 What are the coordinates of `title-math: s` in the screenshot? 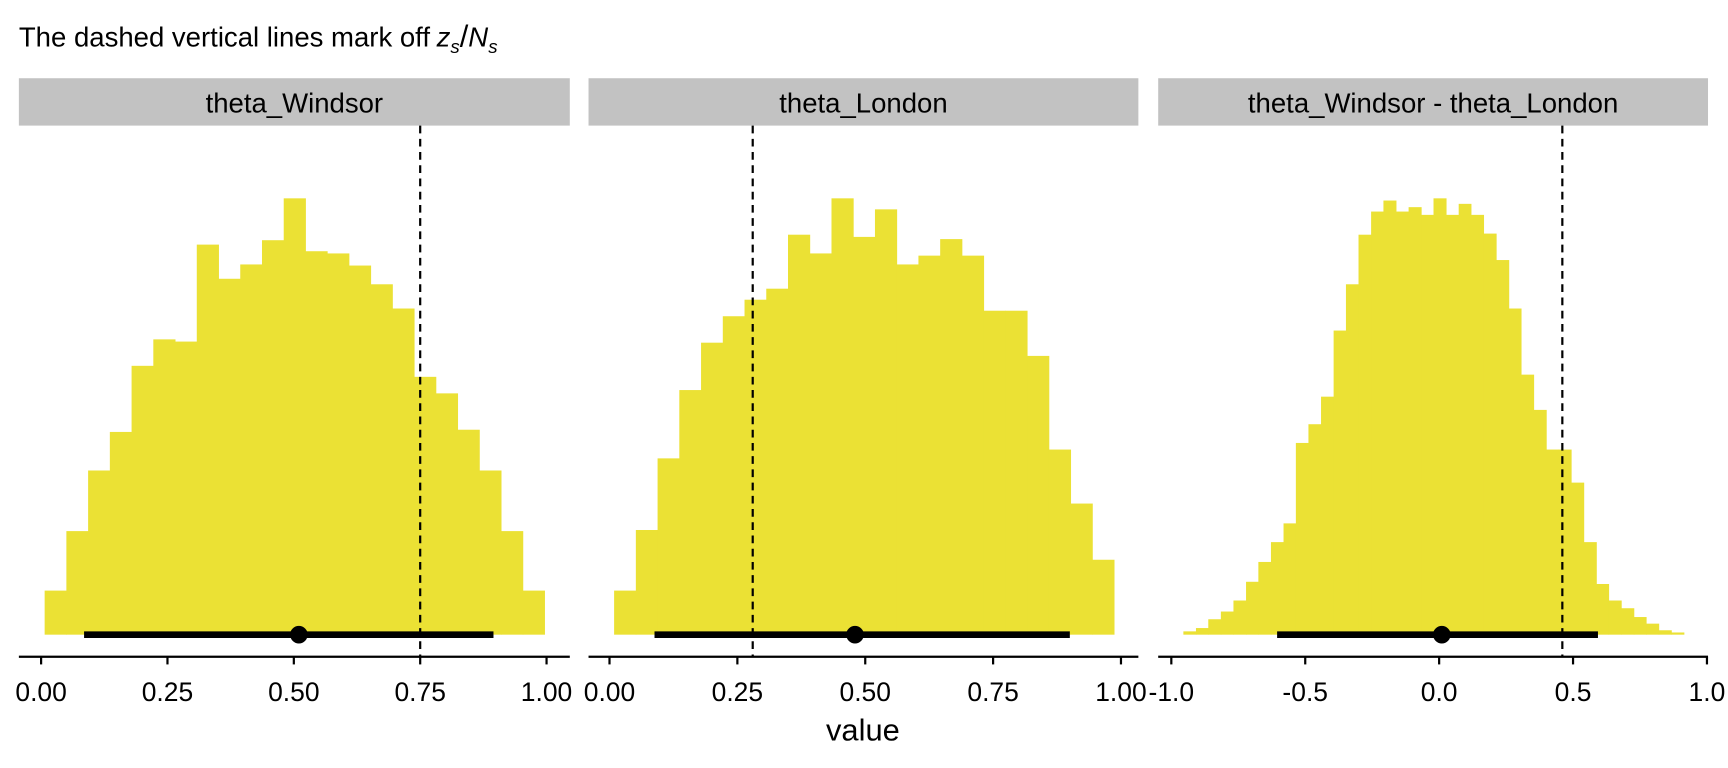 It's located at (454, 46).